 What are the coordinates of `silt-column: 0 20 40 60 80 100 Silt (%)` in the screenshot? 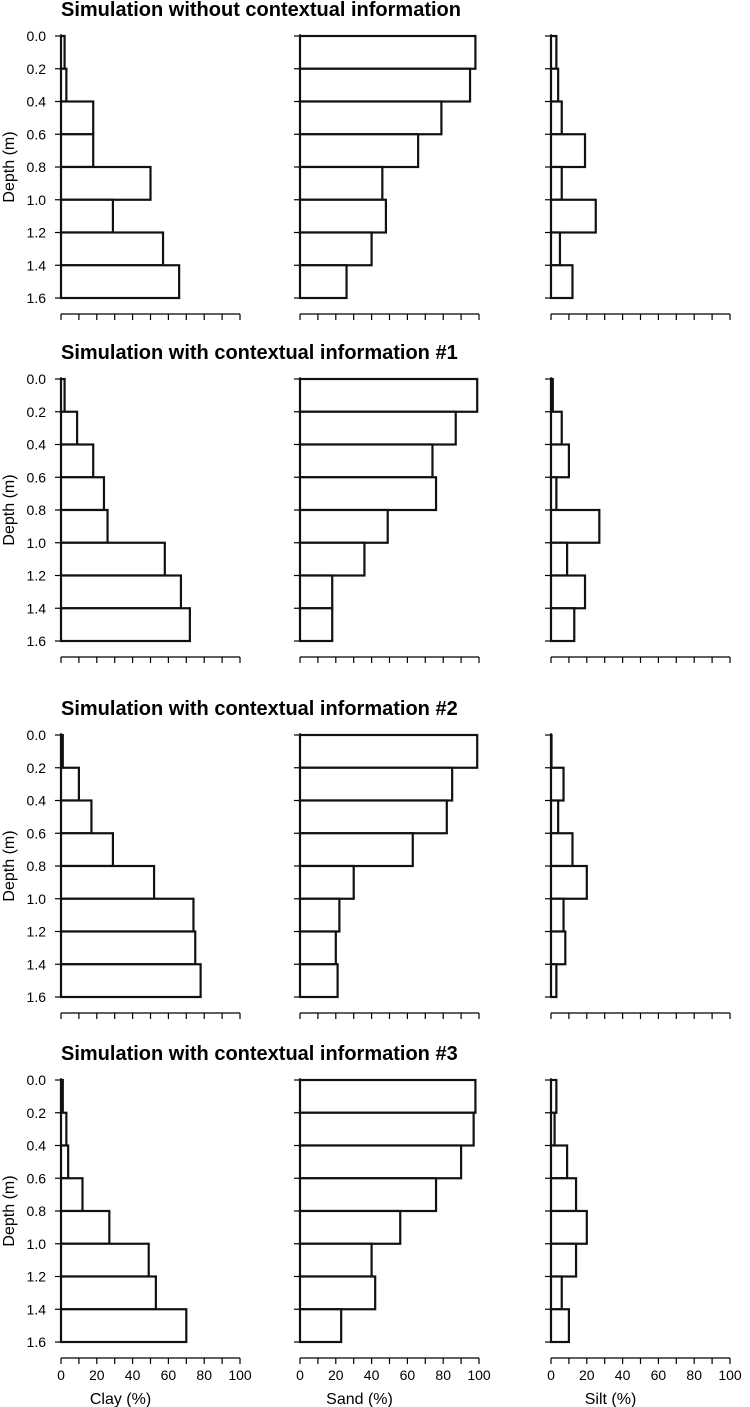 It's located at (643, 1242).